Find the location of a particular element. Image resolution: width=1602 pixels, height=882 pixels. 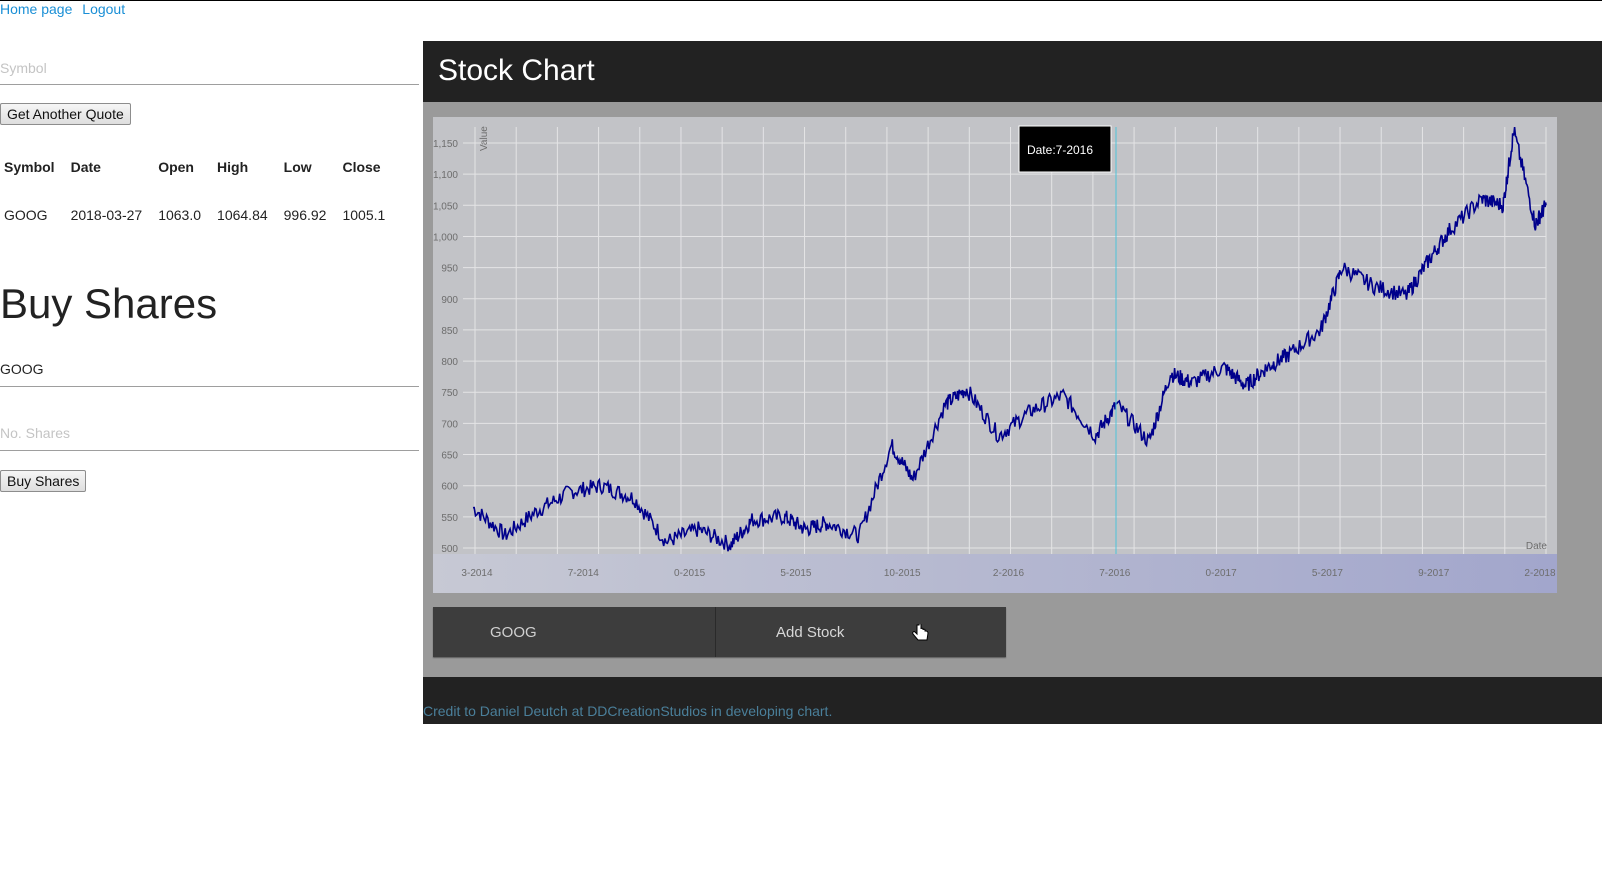

top-nav: Home page Logout is located at coordinates (65, 9).